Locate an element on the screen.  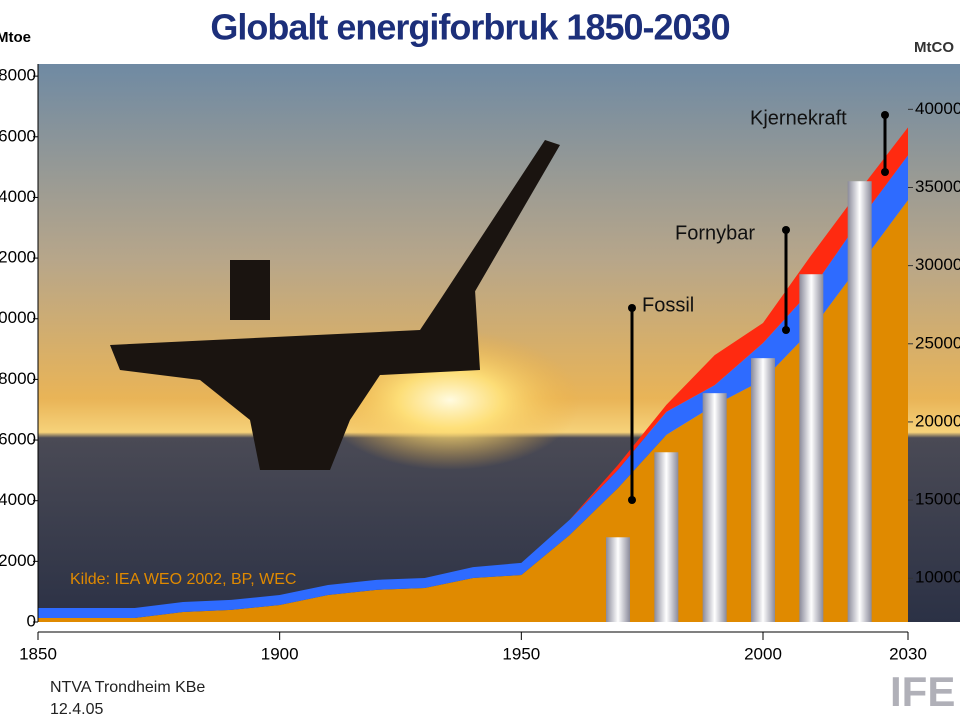
y-axis-label: Mtoe is located at coordinates (15, 37).